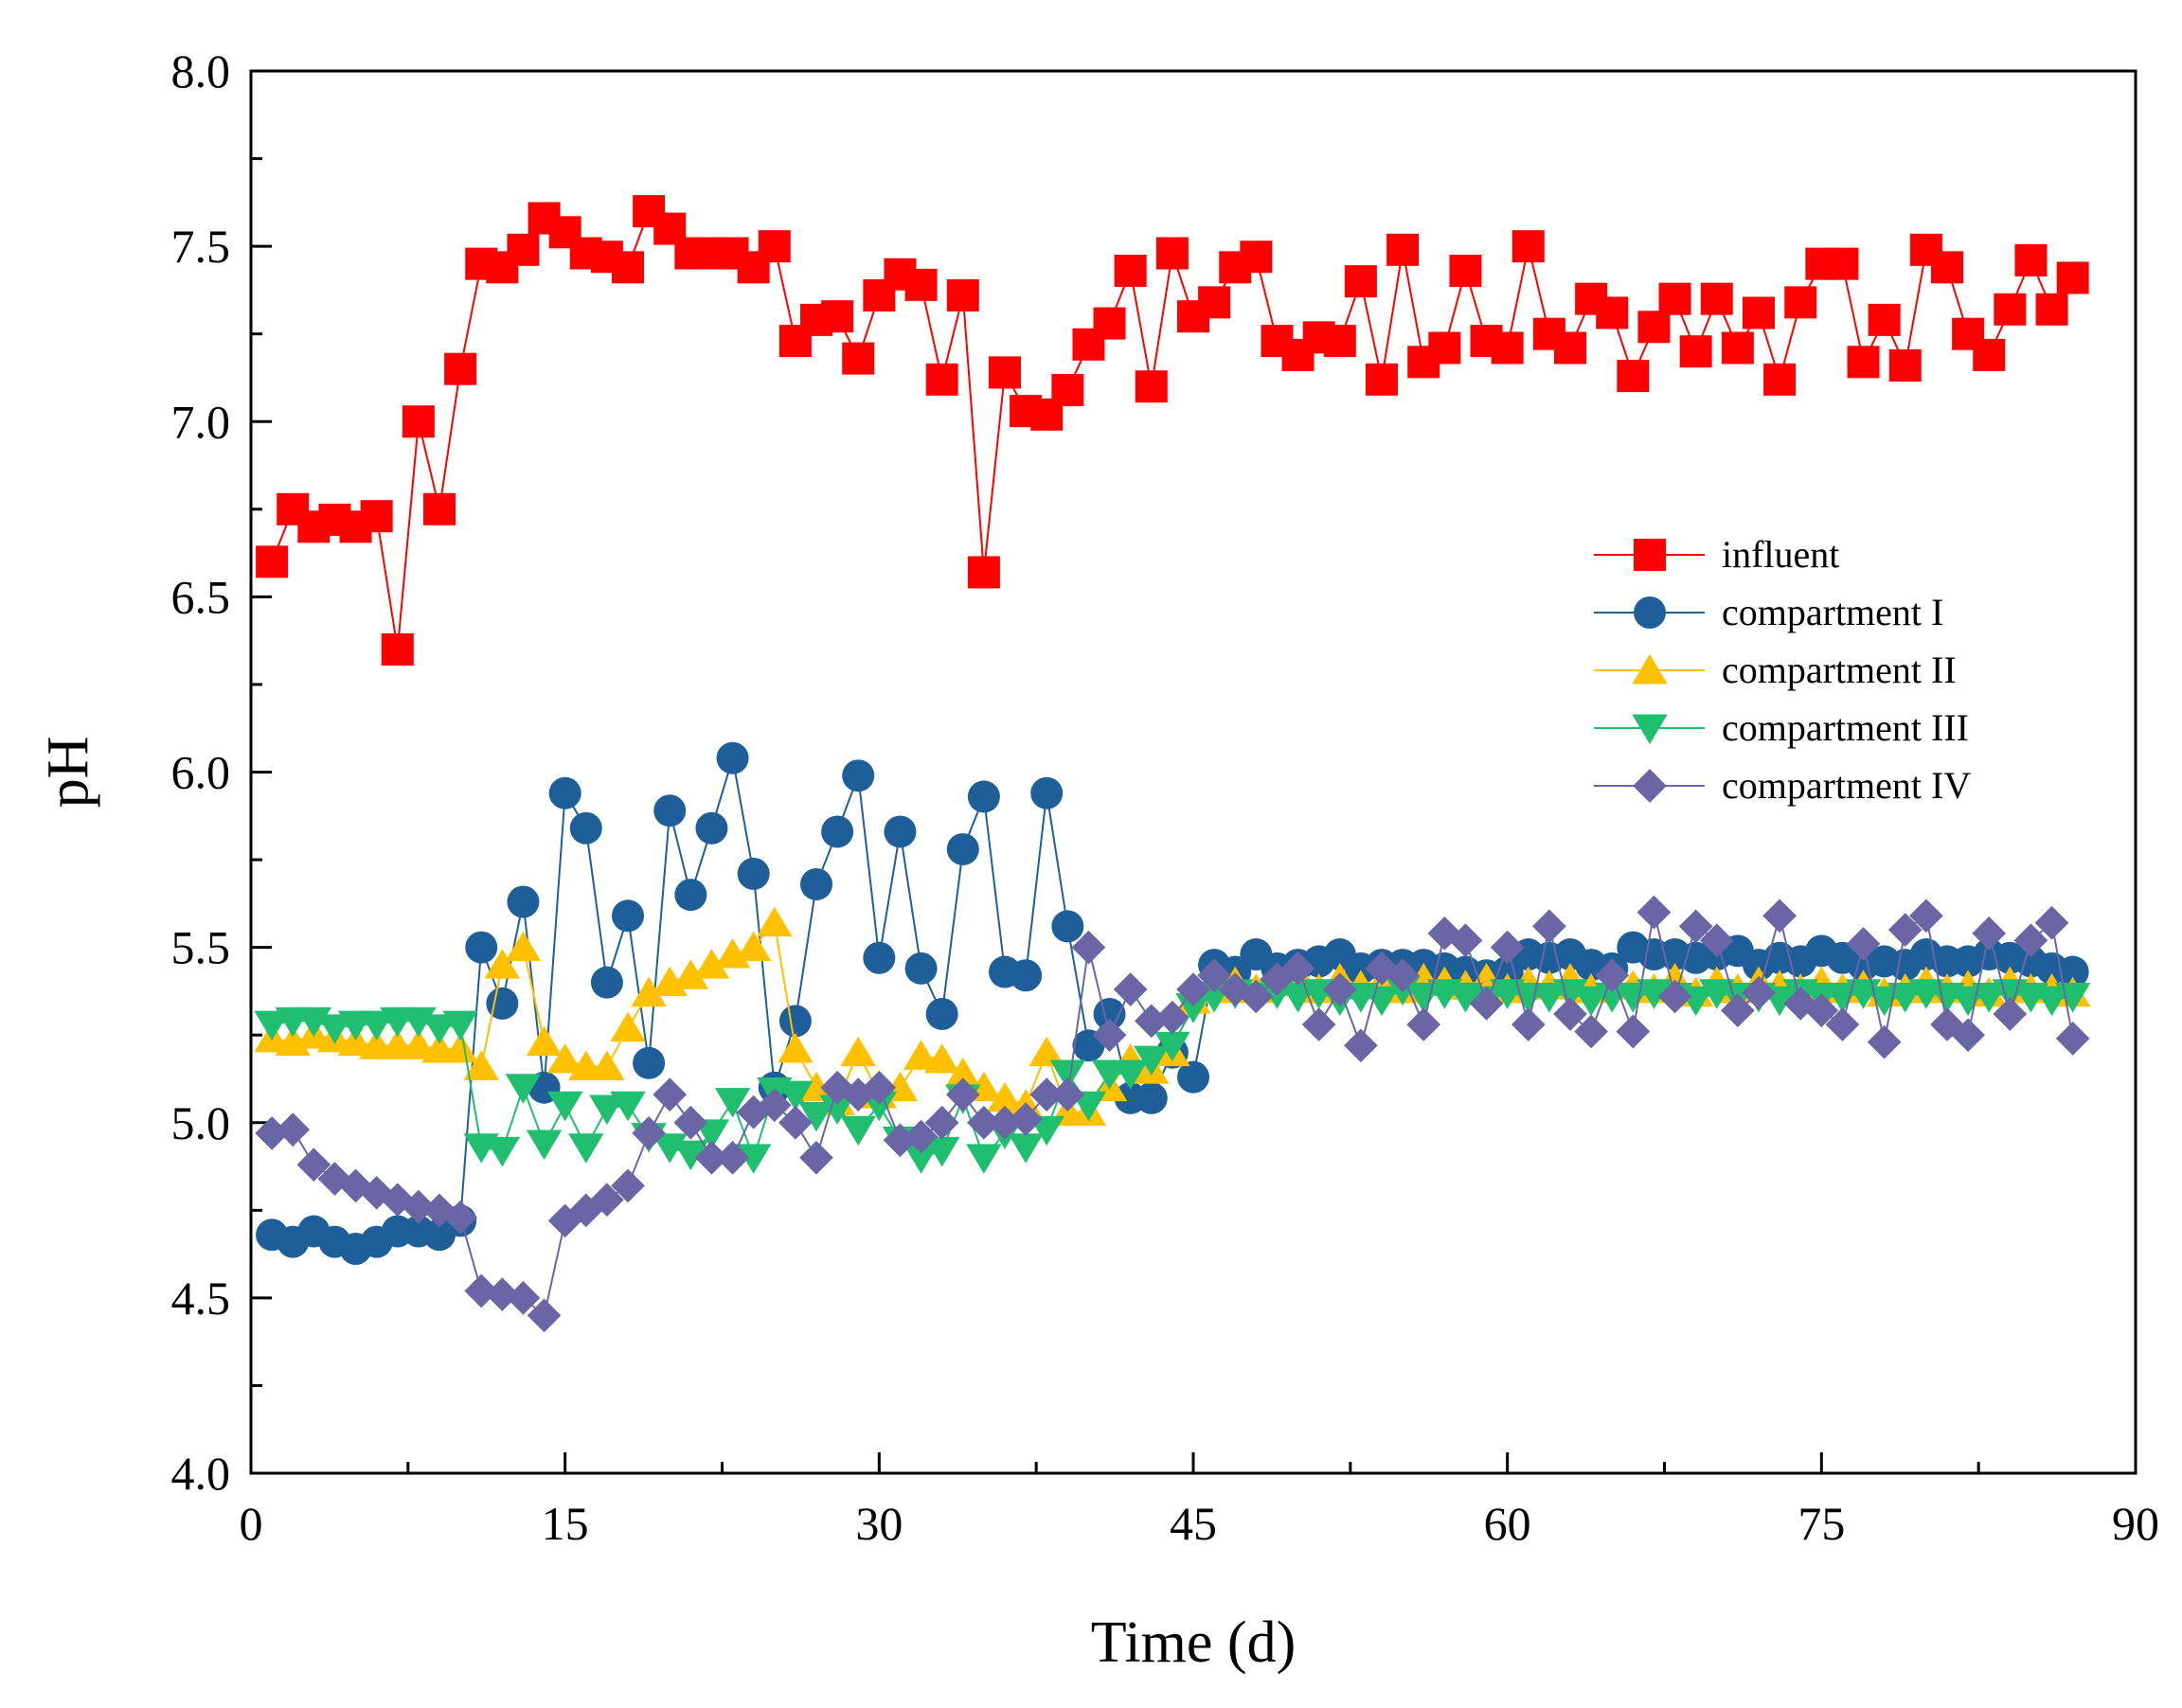 The image size is (2182, 1708). Describe the element at coordinates (201, 947) in the screenshot. I see `y-tick-label: 5.5` at that location.